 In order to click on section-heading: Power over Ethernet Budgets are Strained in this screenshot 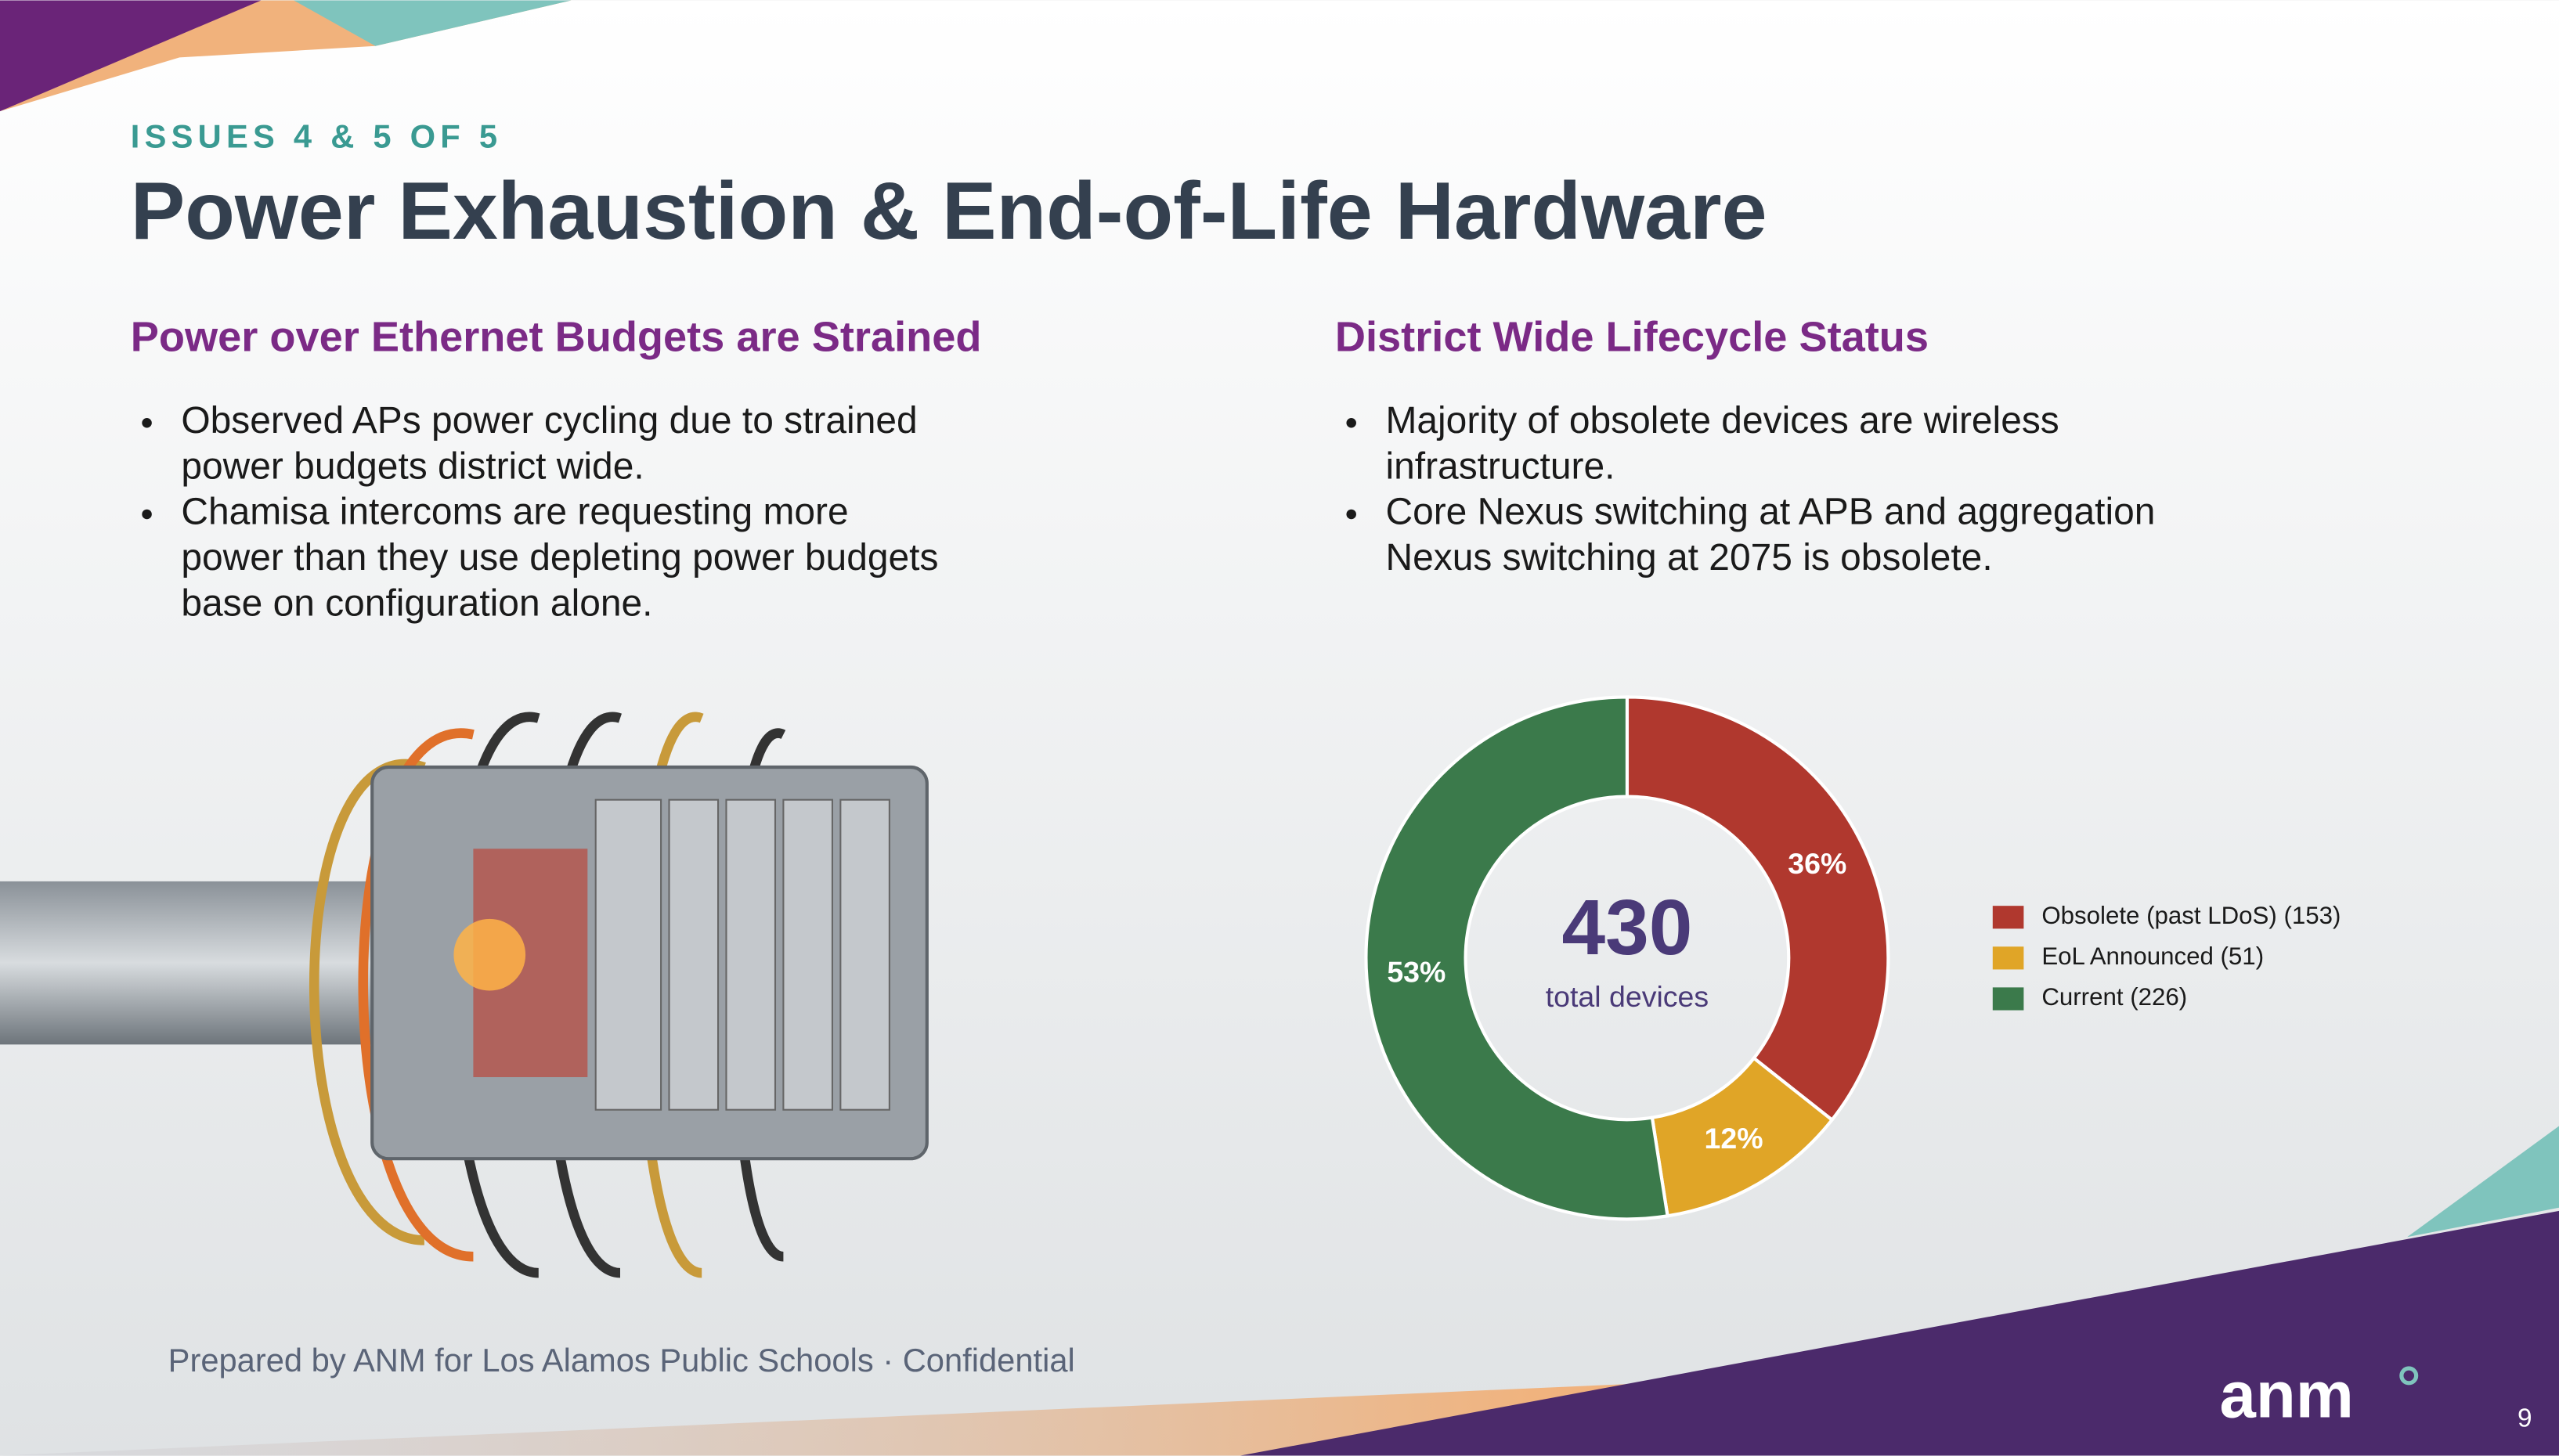, I will do `click(556, 336)`.